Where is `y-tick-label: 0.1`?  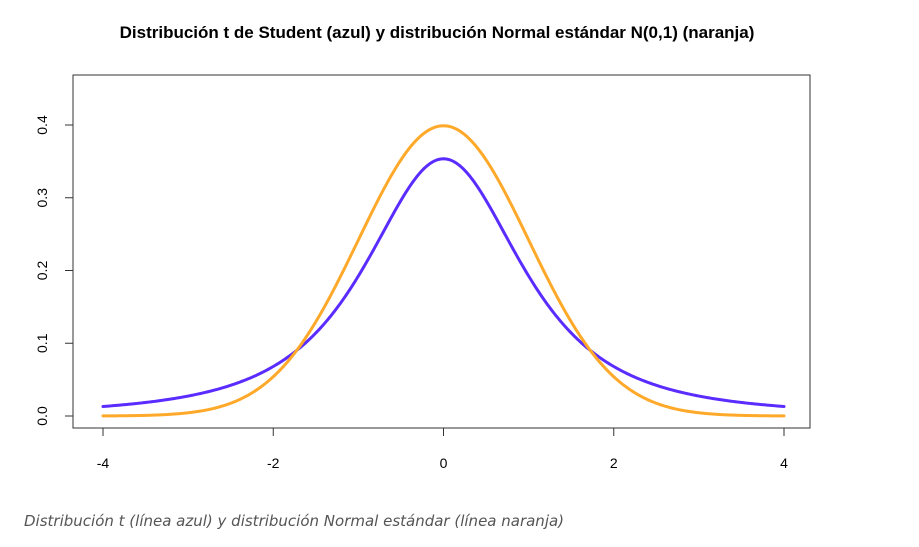
y-tick-label: 0.1 is located at coordinates (42, 343).